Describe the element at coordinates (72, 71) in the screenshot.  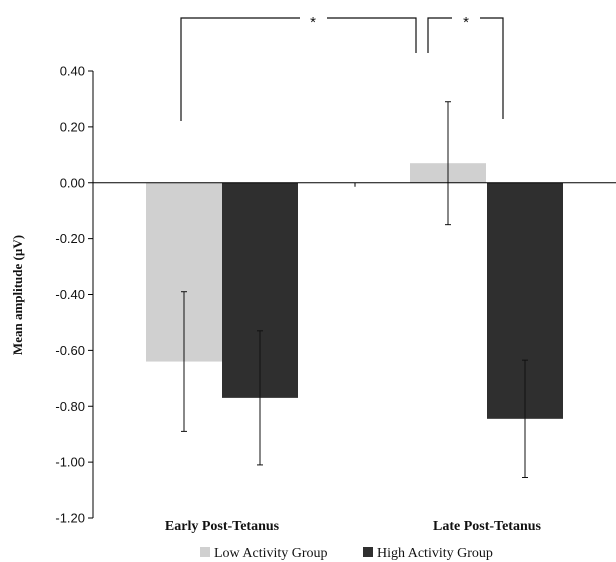
I see `y-tick-label: 0.40` at that location.